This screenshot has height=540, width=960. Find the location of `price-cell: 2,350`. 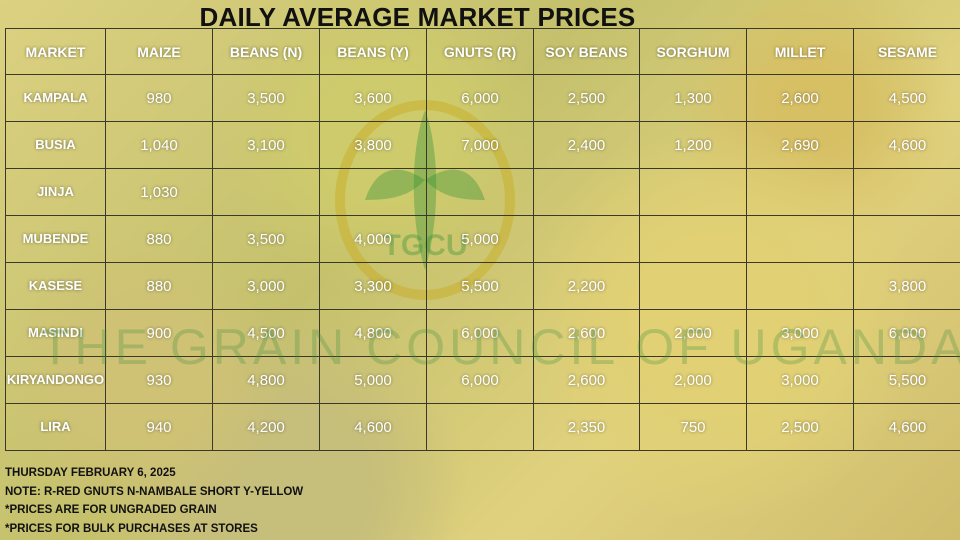

price-cell: 2,350 is located at coordinates (586, 427).